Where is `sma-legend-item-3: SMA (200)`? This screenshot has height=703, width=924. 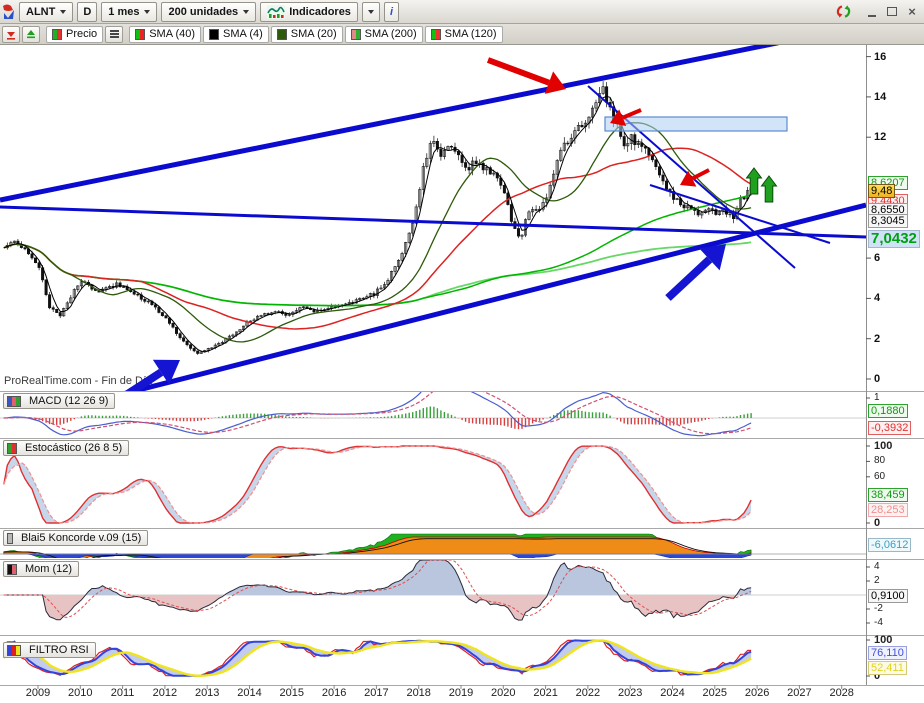
sma-legend-item-3: SMA (200) is located at coordinates (383, 34).